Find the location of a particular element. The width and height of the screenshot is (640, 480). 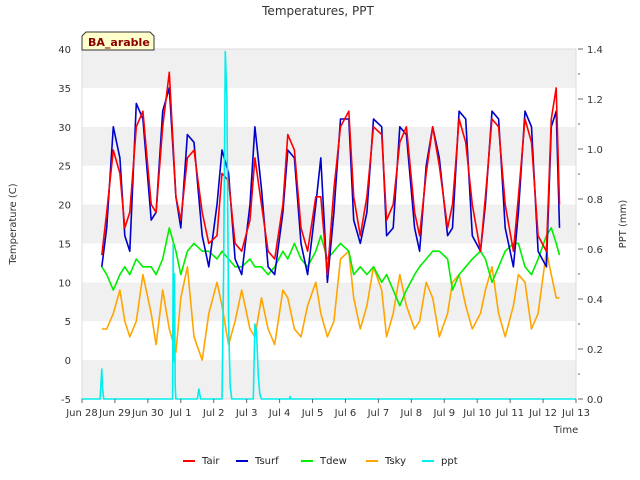

x-tick-label: Jul 7 is located at coordinates (378, 413).